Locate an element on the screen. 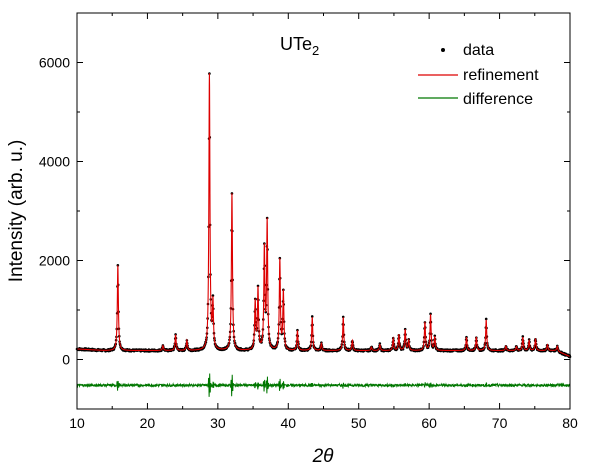 This screenshot has width=597, height=470. legend-label-difference: difference is located at coordinates (498, 99).